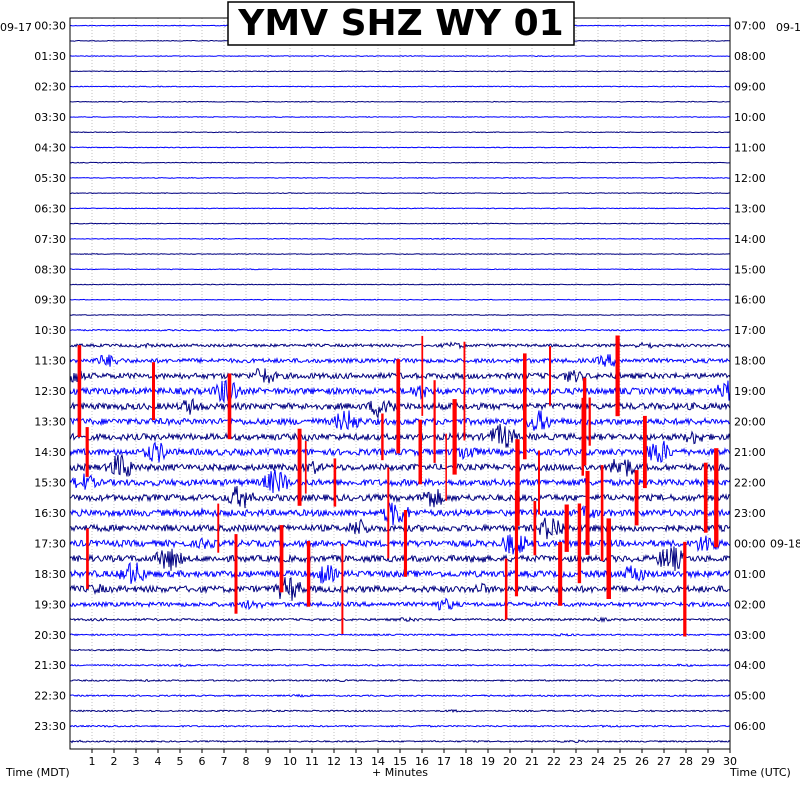  What do you see at coordinates (750, 330) in the screenshot?
I see `right-hour-label: 17:00` at bounding box center [750, 330].